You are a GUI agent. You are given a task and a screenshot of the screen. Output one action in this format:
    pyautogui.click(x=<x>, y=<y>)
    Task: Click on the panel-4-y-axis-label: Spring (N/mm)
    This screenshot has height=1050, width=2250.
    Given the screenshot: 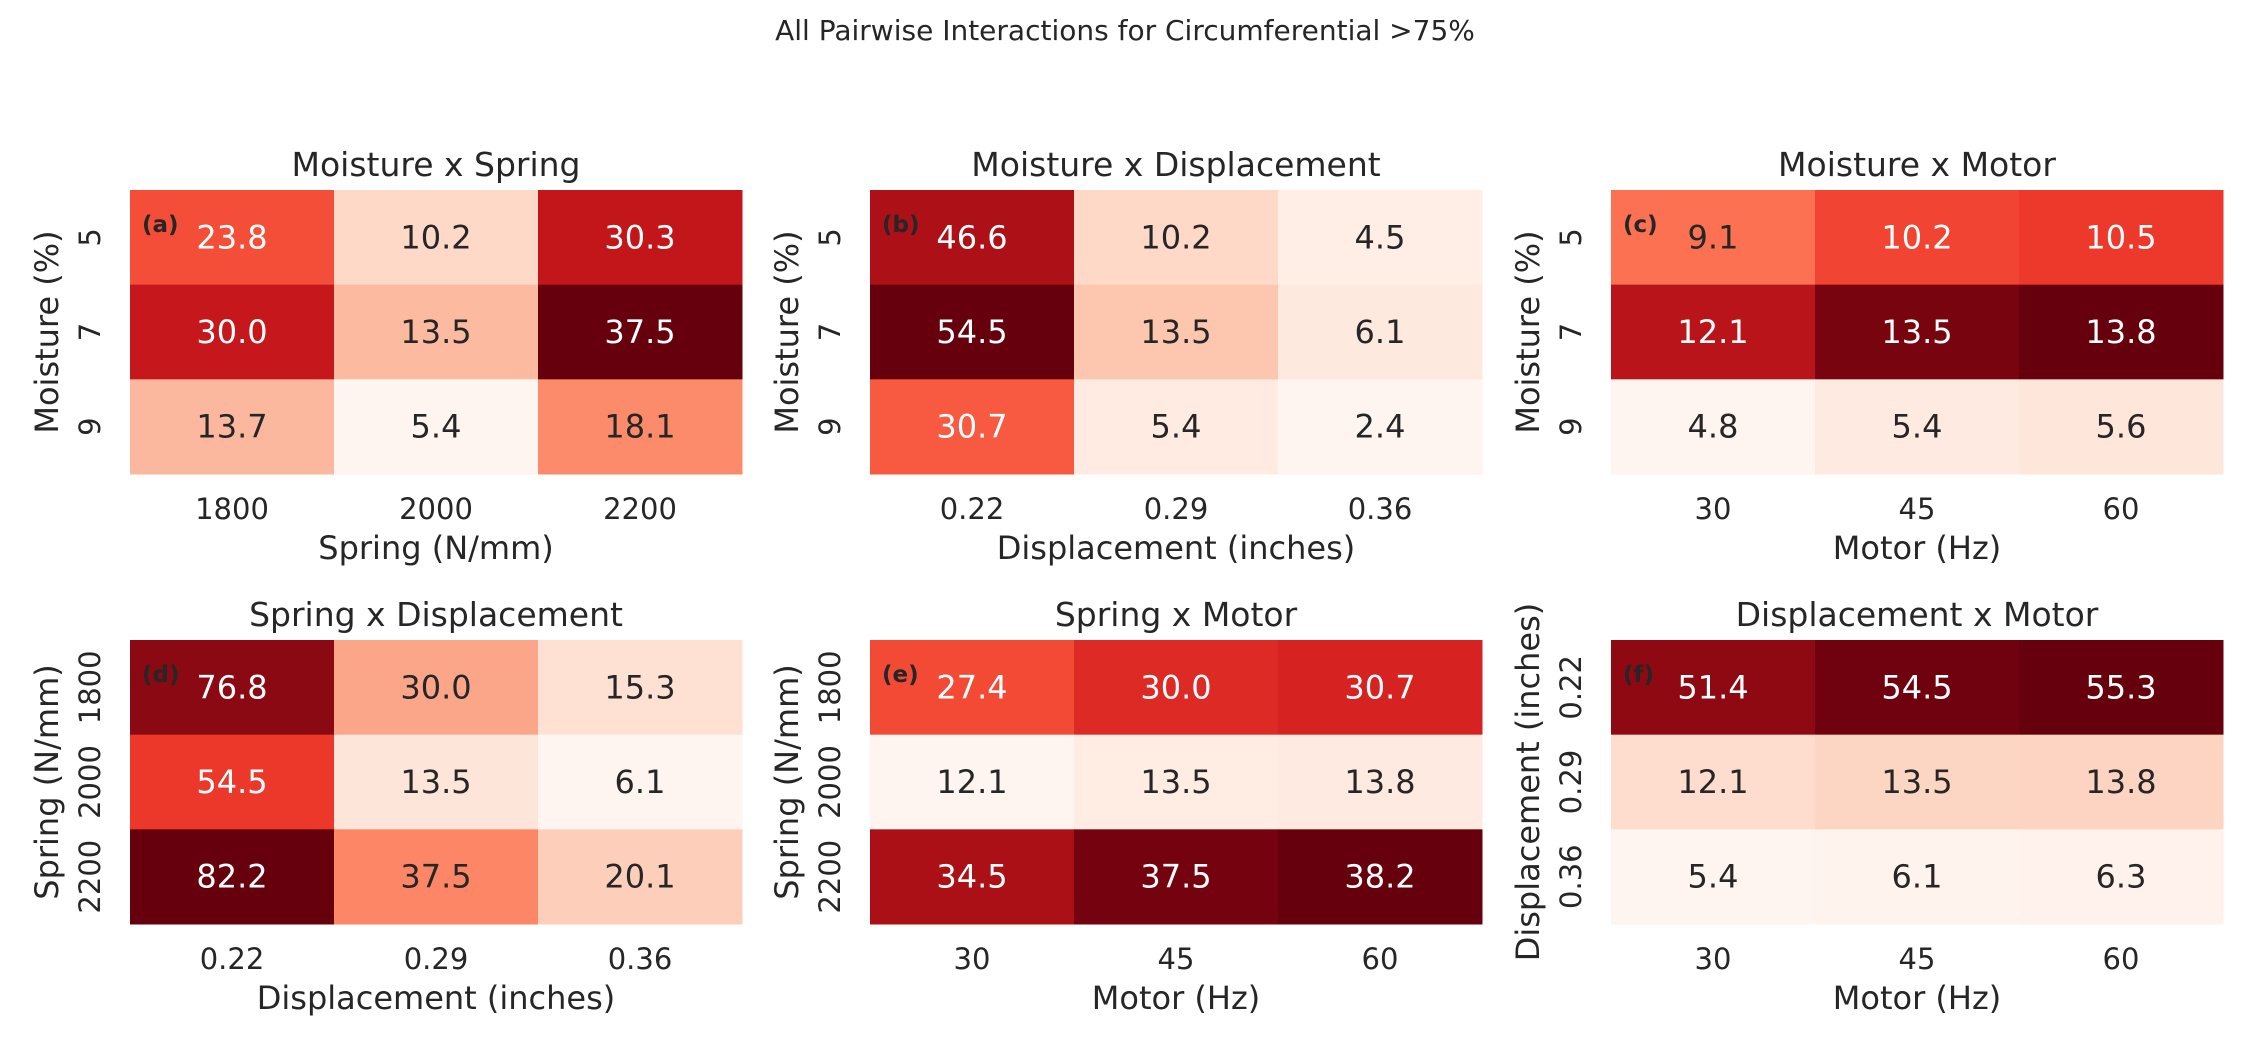 What is the action you would take?
    pyautogui.click(x=47, y=781)
    